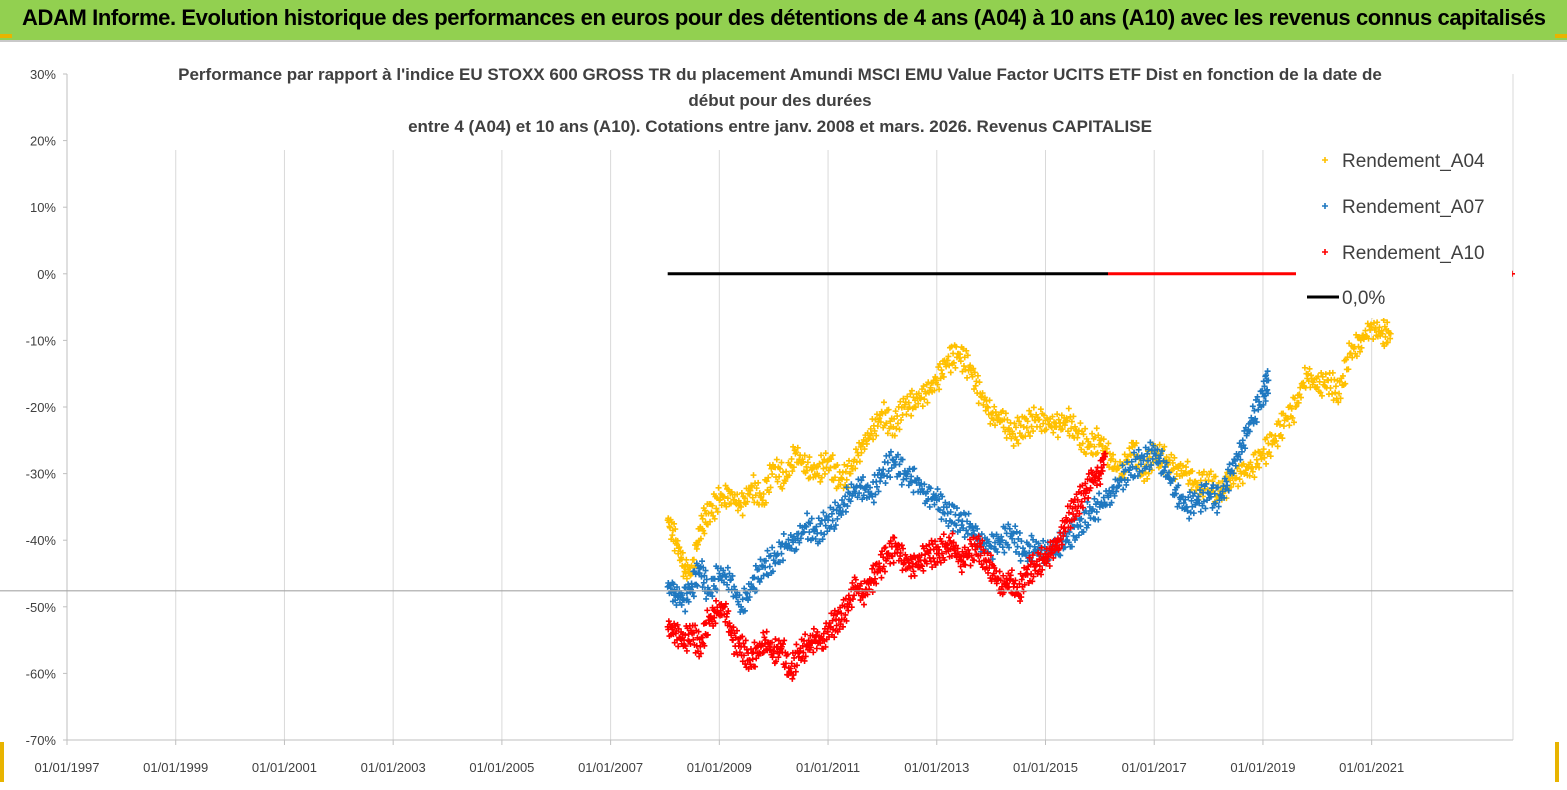 The width and height of the screenshot is (1567, 790). What do you see at coordinates (1325, 252) in the screenshot?
I see `legend-marker-rendement-a10` at bounding box center [1325, 252].